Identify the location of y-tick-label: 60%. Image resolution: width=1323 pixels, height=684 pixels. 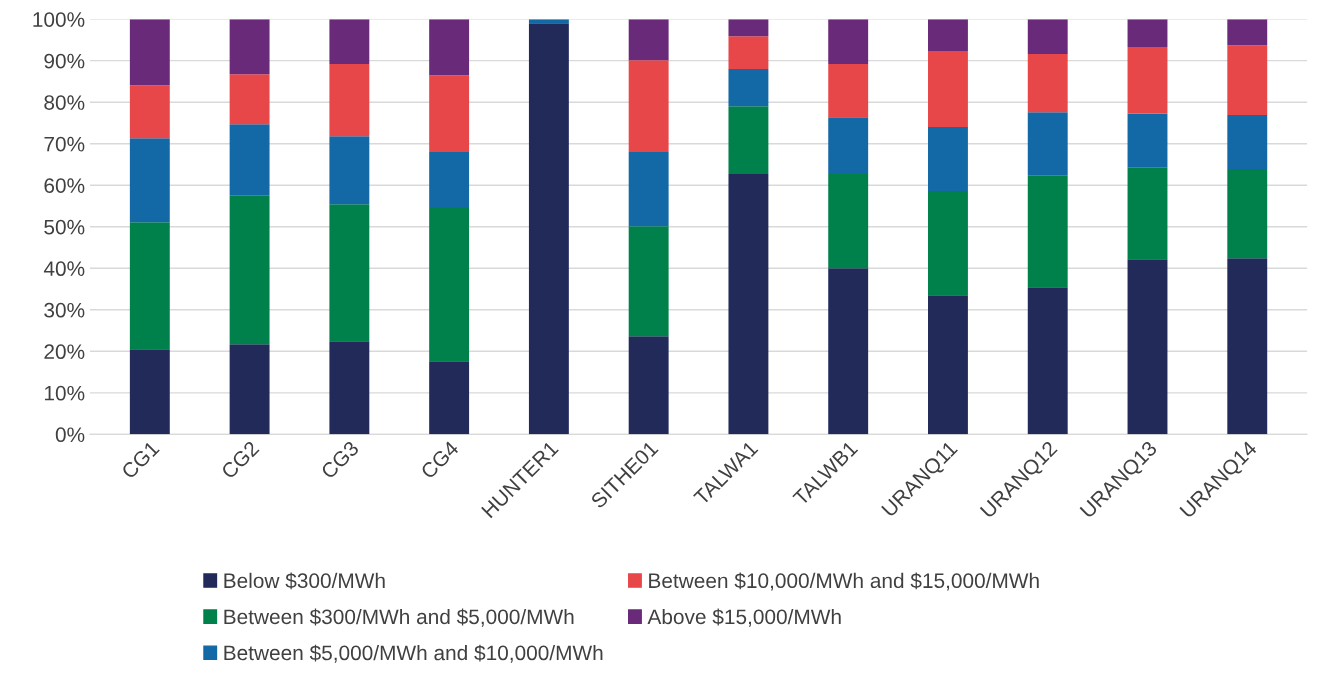
(64, 185).